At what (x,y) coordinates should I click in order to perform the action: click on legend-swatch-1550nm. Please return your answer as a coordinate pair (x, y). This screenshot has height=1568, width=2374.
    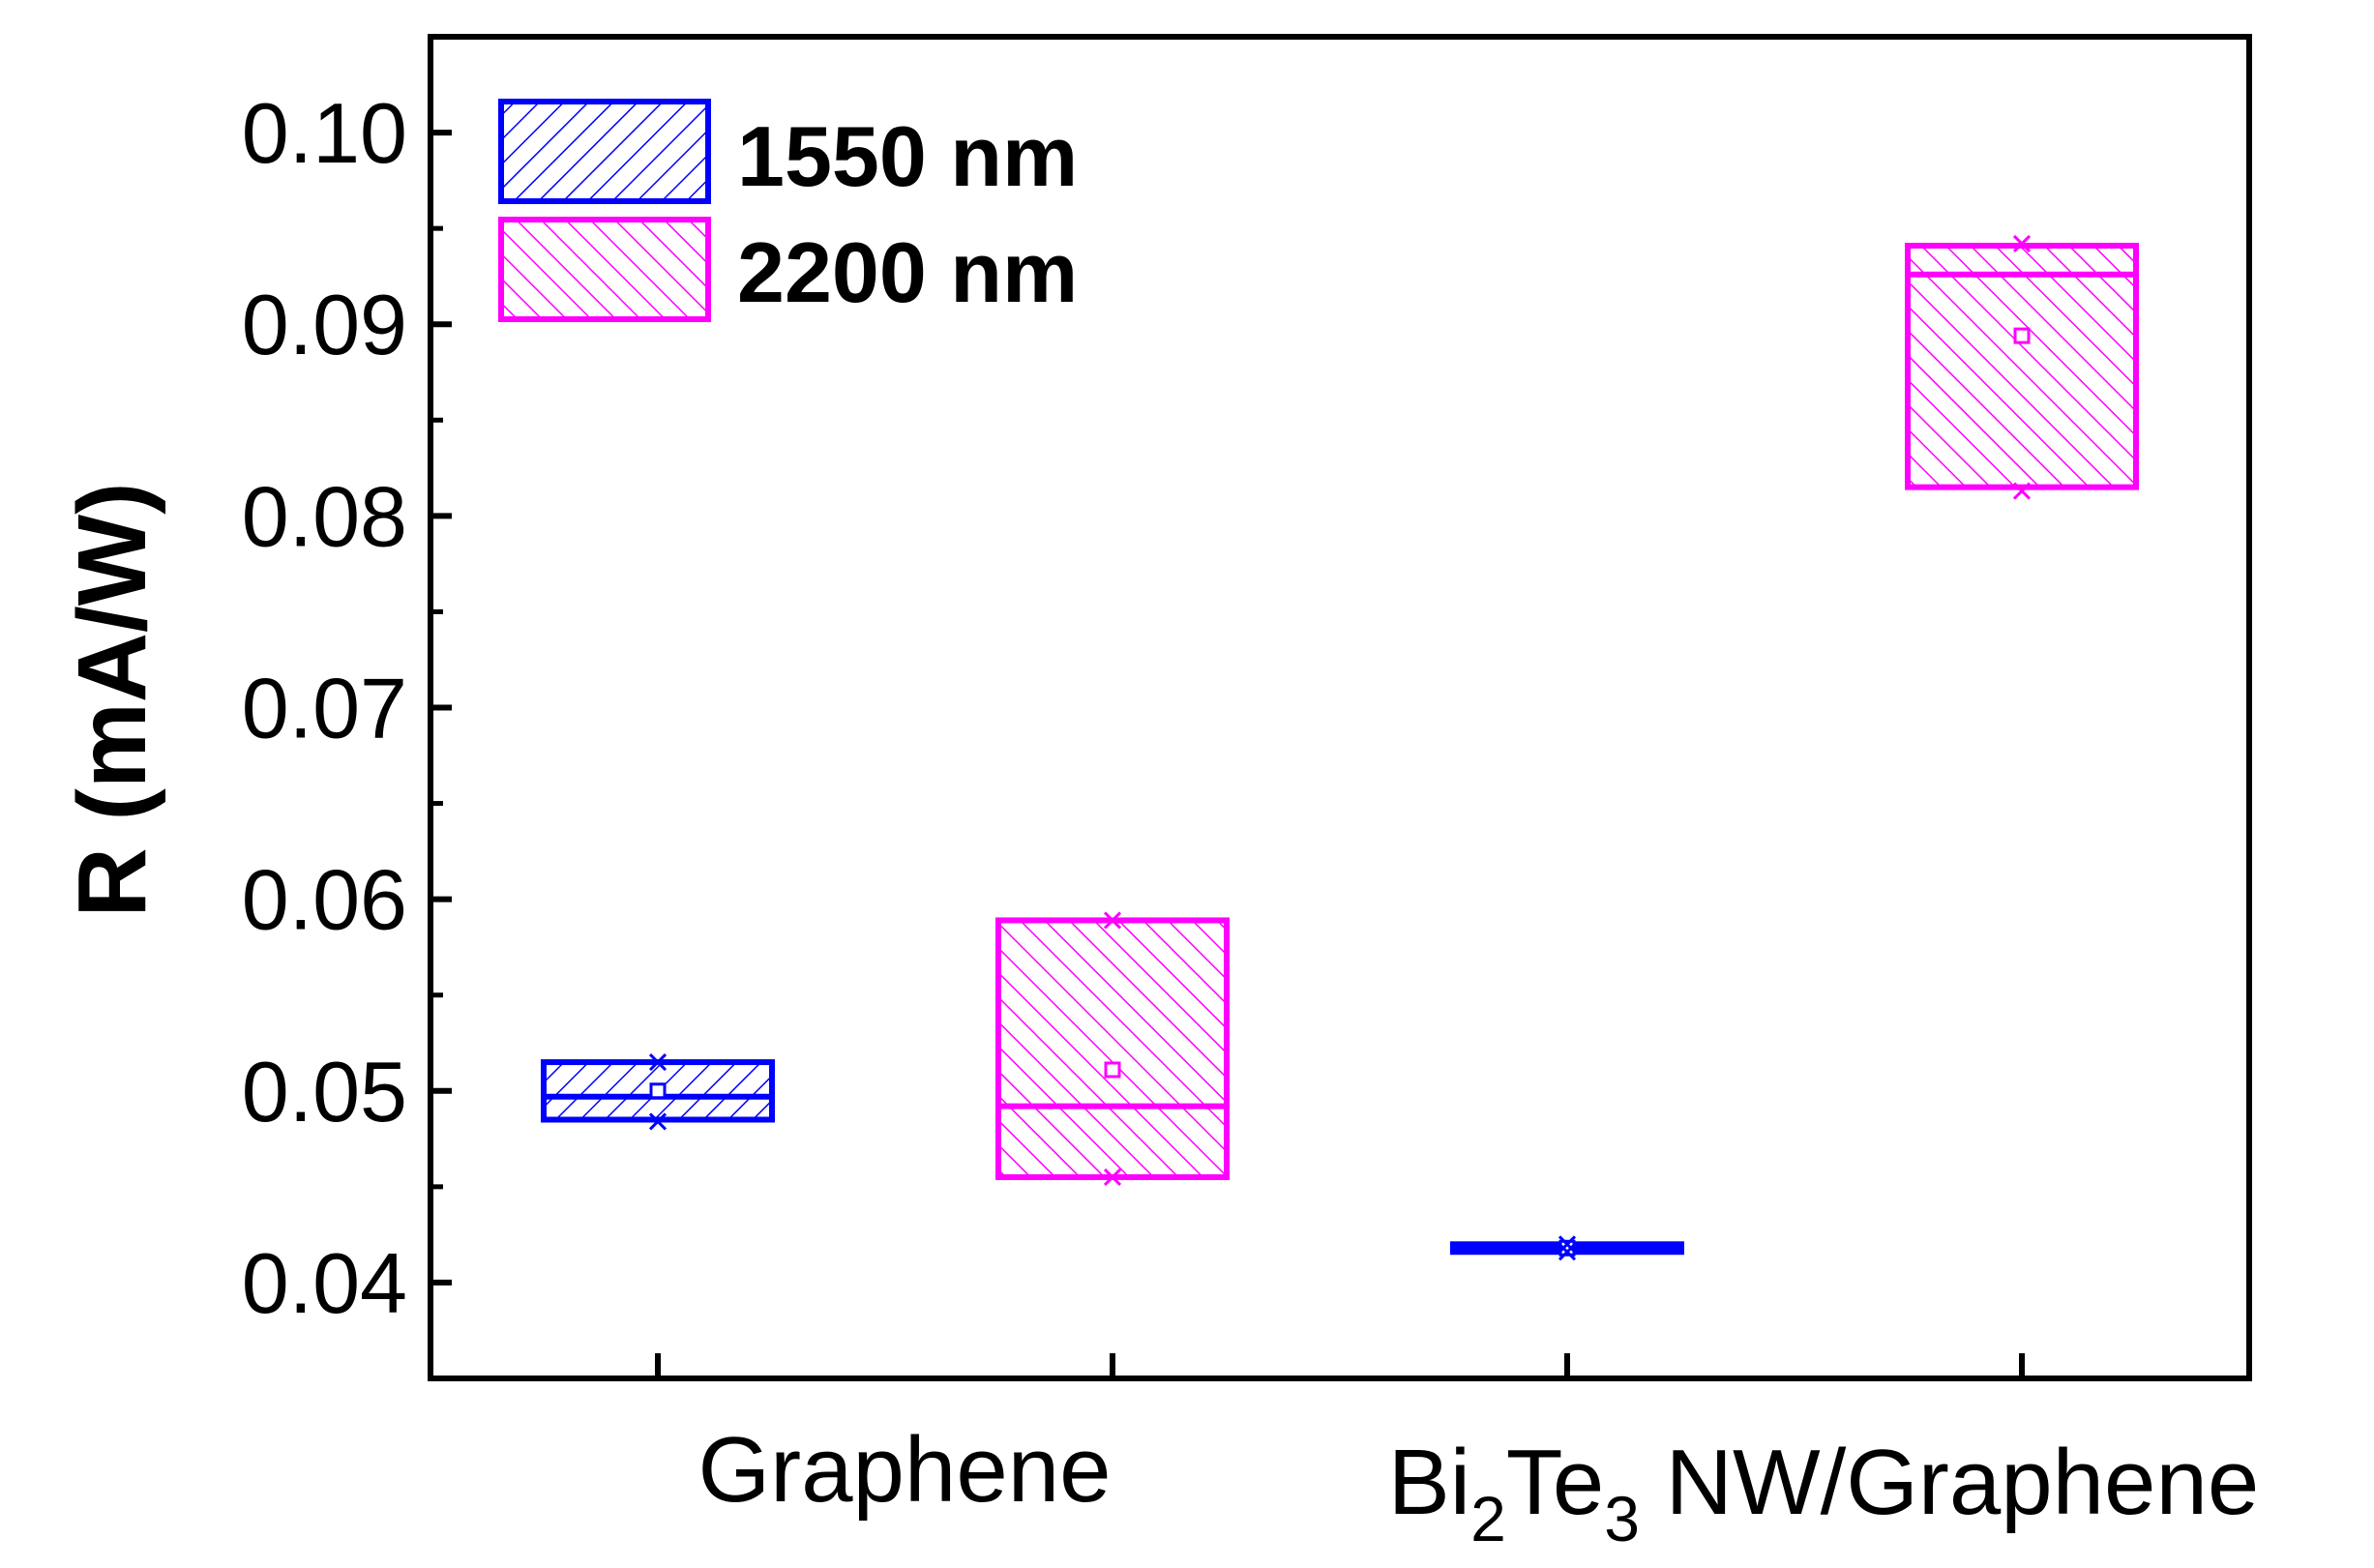
    Looking at the image, I should click on (604, 151).